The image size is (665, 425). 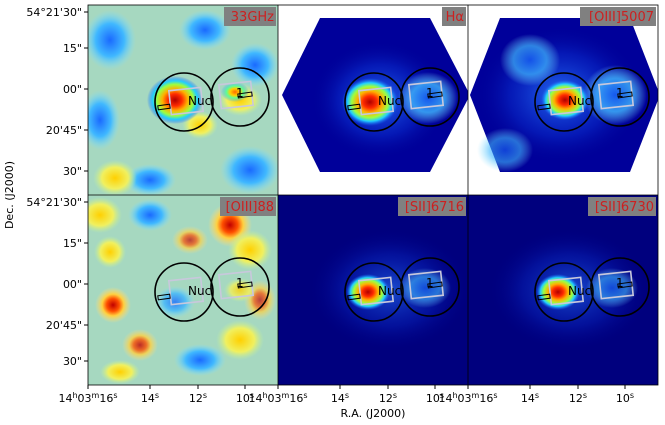 I want to click on panel-sii6730, so click(x=563, y=290).